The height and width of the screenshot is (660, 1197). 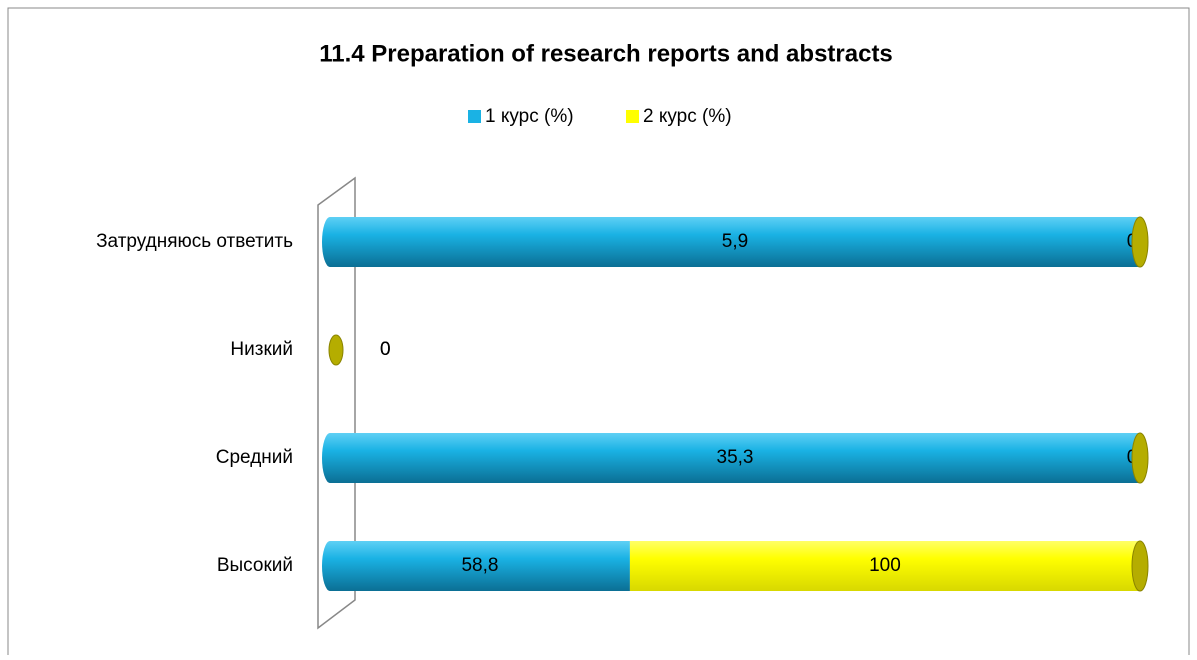 I want to click on legend: 1 курс (%) 2 курс (%), so click(x=600, y=116).